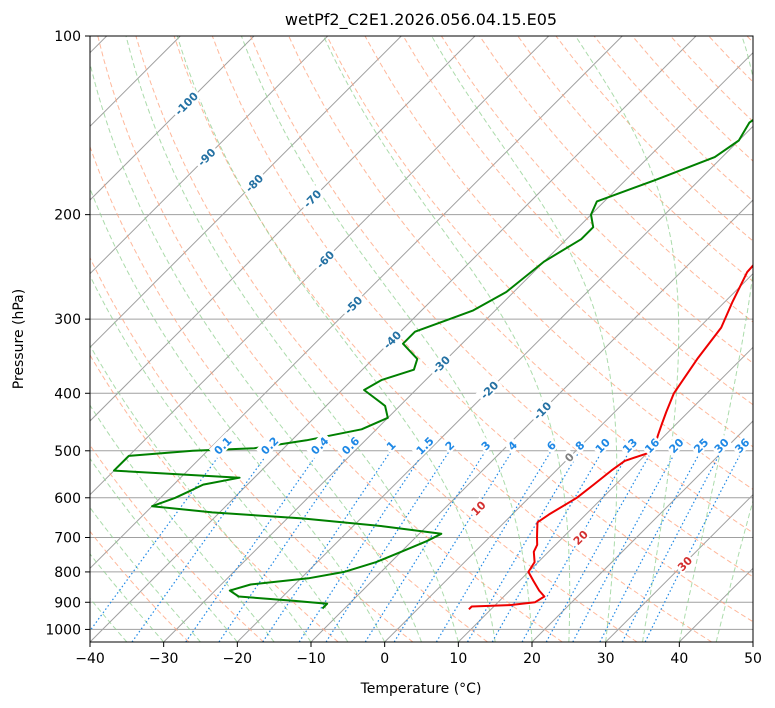 This screenshot has width=775, height=708. I want to click on y-axis-title: Pressure (hPa), so click(19, 339).